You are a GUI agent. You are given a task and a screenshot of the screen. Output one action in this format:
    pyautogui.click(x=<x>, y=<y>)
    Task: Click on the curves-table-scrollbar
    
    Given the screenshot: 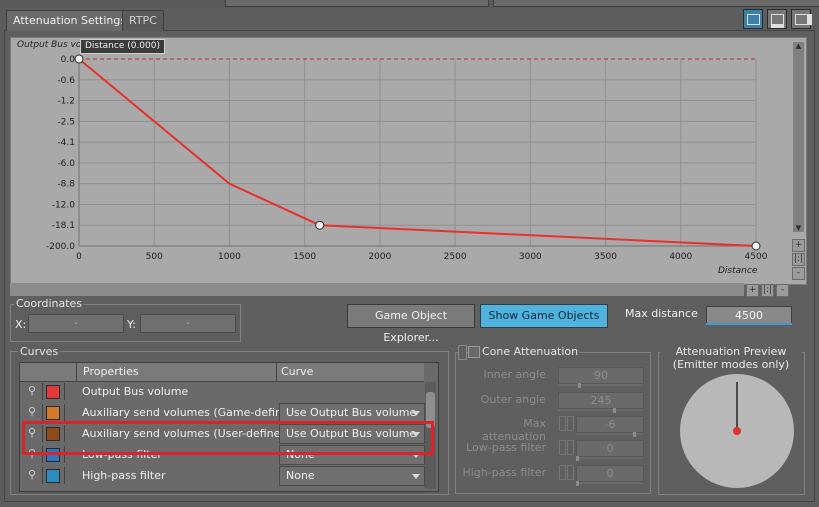 What is the action you would take?
    pyautogui.click(x=430, y=435)
    